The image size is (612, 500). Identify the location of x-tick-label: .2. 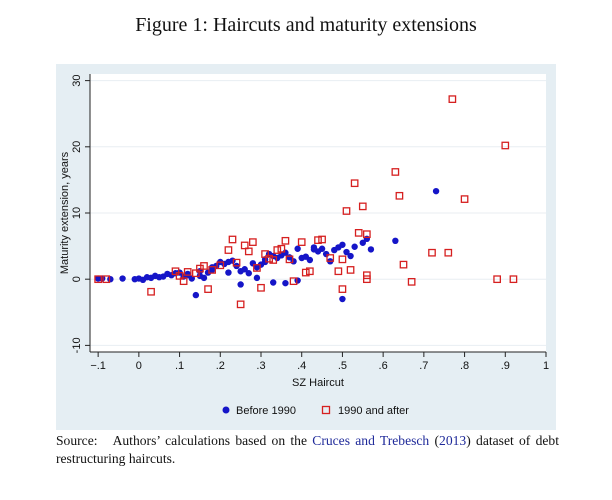
(220, 366).